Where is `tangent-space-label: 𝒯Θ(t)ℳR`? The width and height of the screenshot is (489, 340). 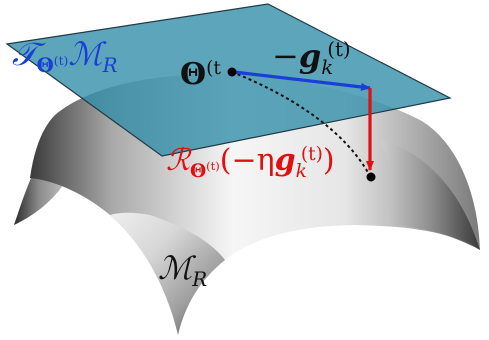
tangent-space-label: 𝒯Θ(t)ℳR is located at coordinates (65, 55).